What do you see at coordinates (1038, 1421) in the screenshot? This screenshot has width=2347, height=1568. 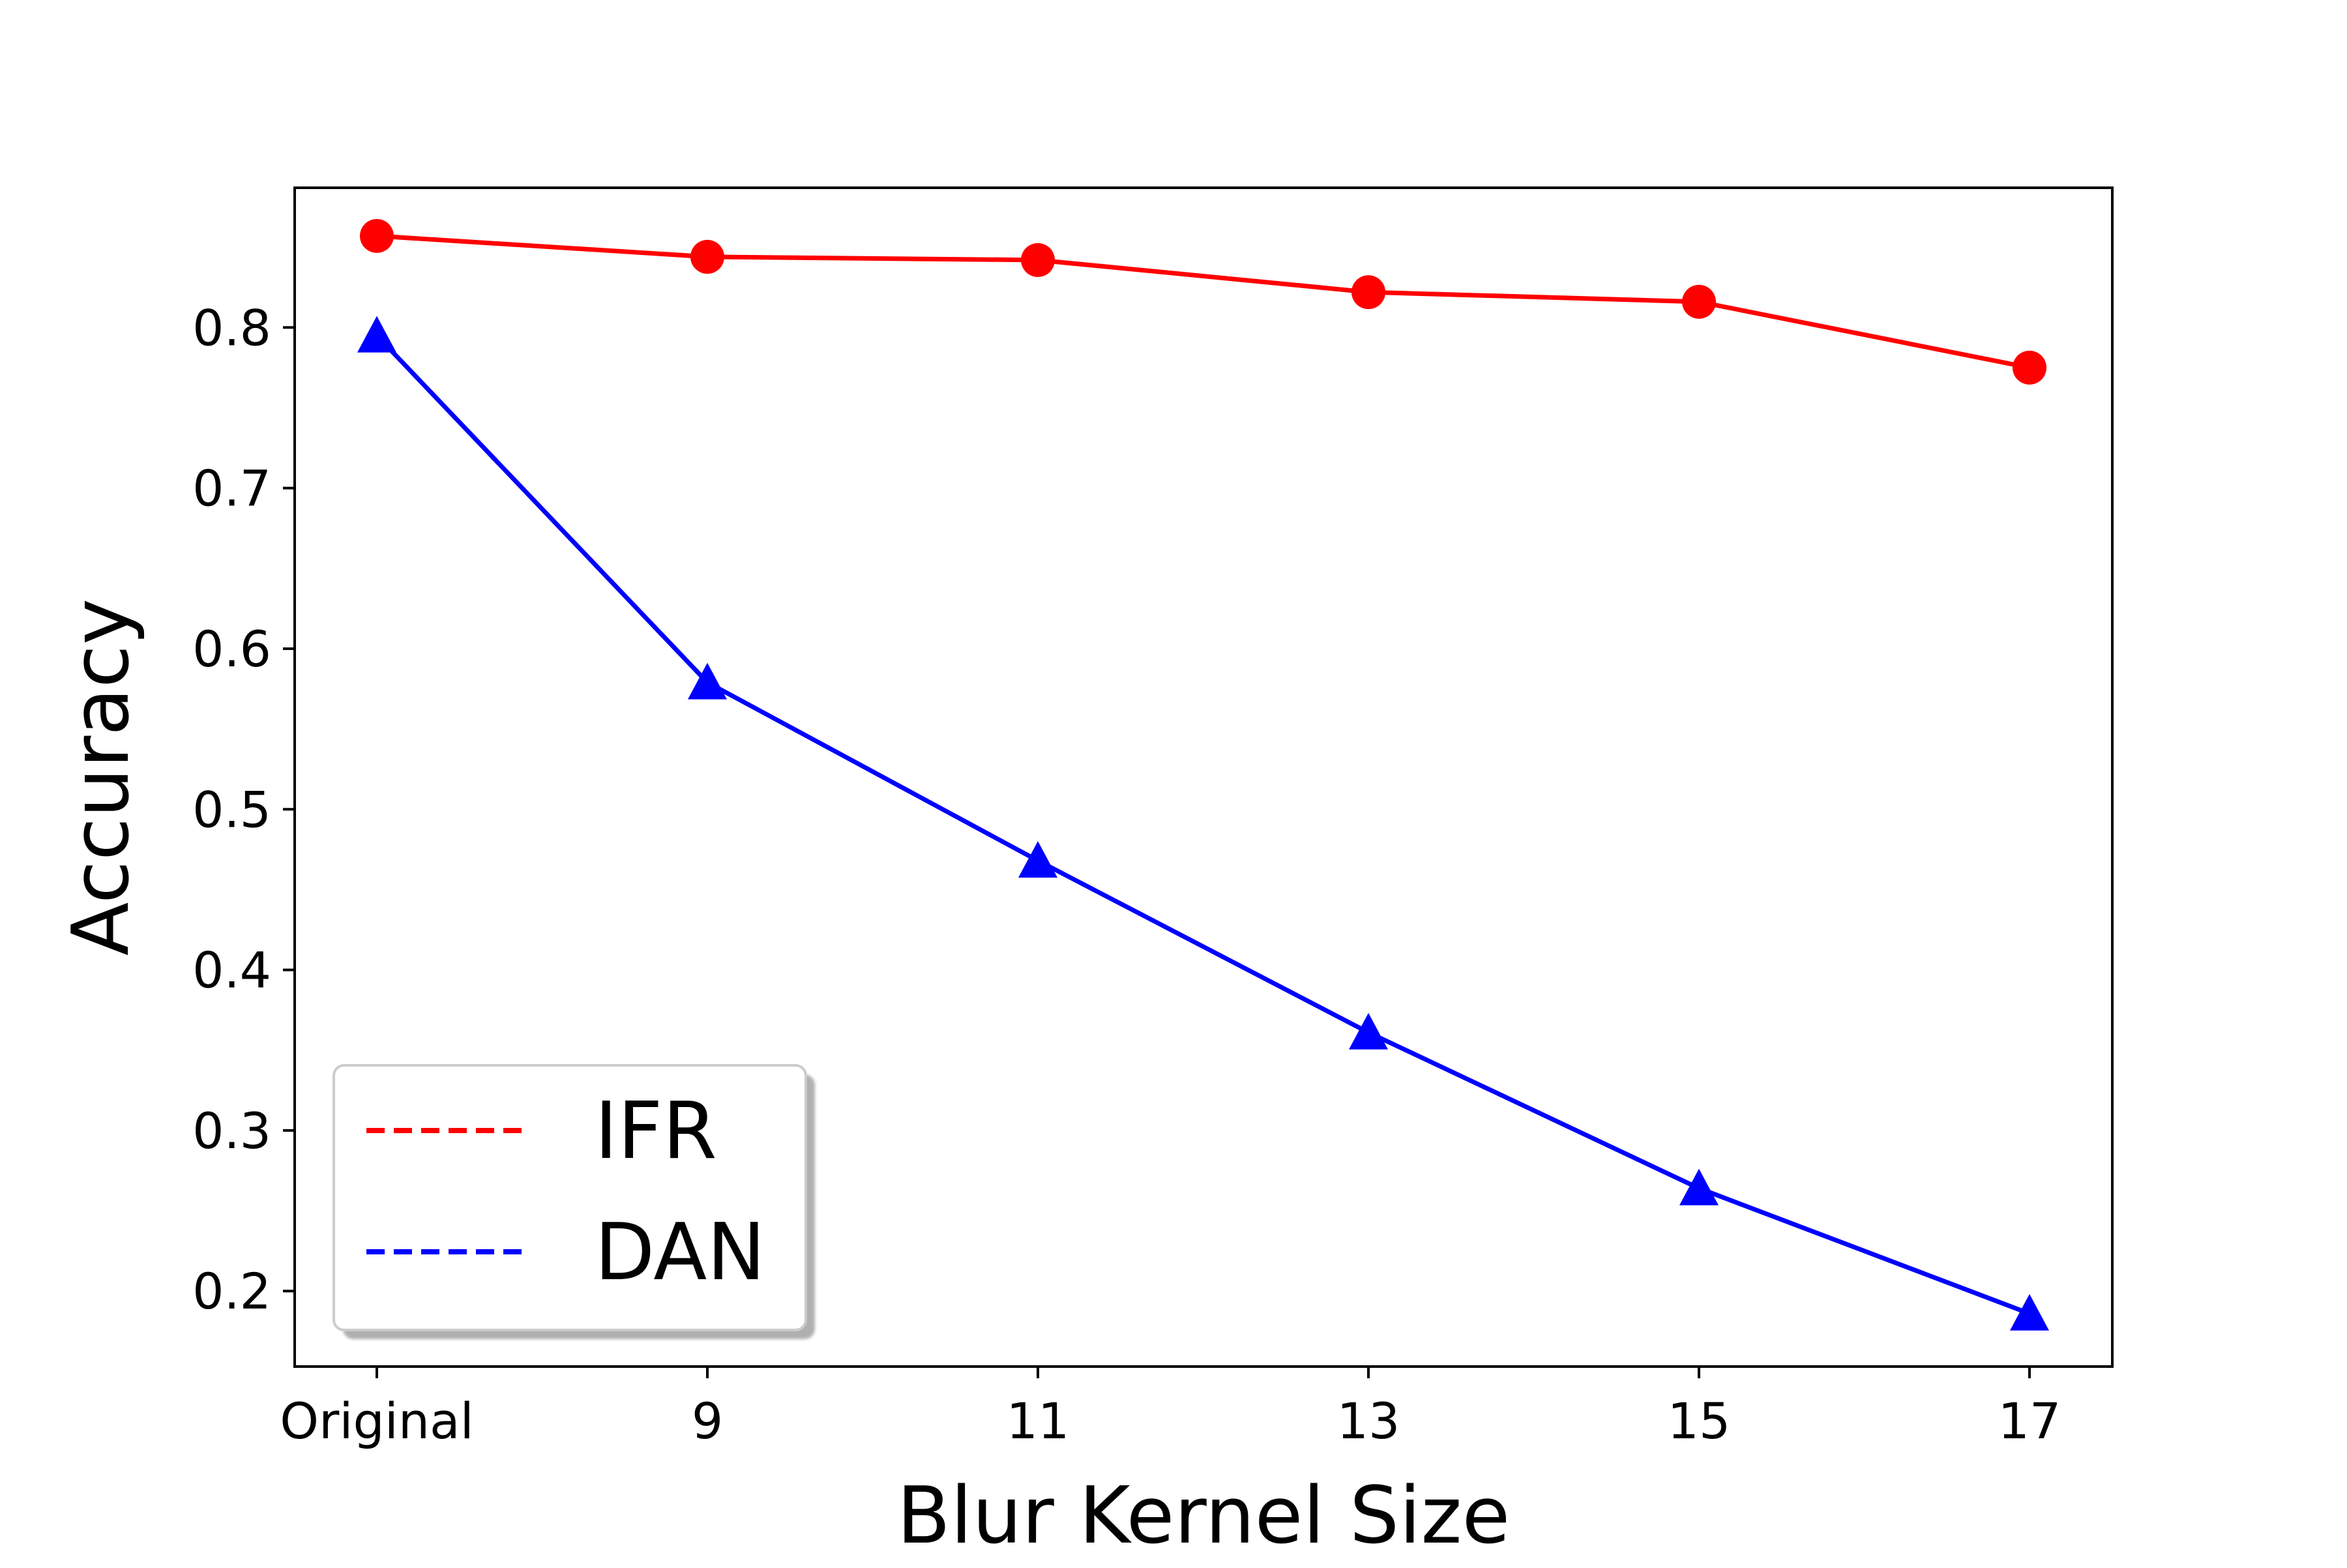 I see `x-tick-label: 11` at bounding box center [1038, 1421].